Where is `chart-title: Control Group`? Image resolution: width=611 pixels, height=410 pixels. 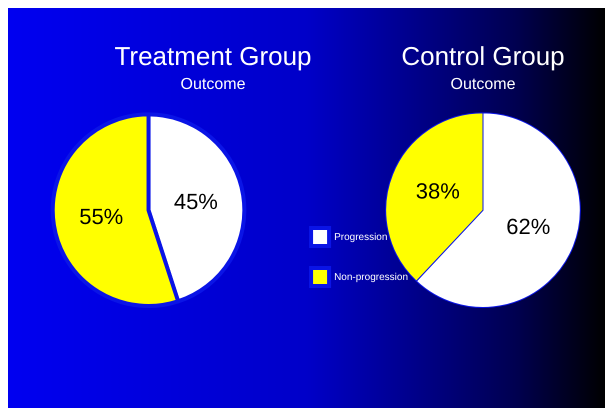
chart-title: Control Group is located at coordinates (483, 55).